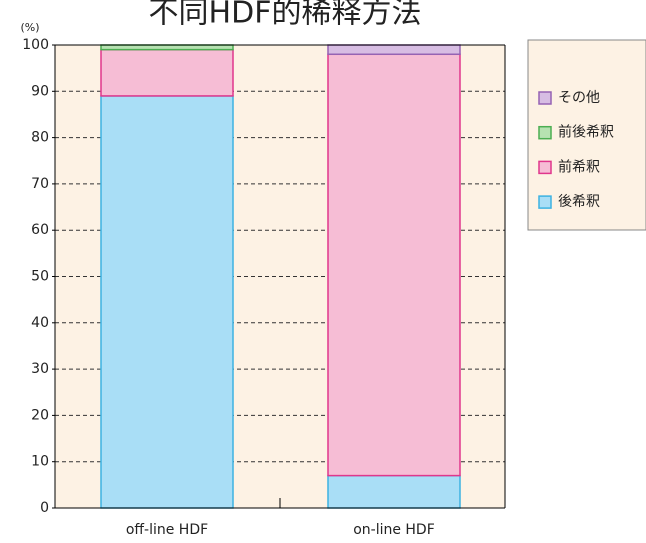 The image size is (646, 543). I want to click on y-tick-label: 70, so click(40, 184).